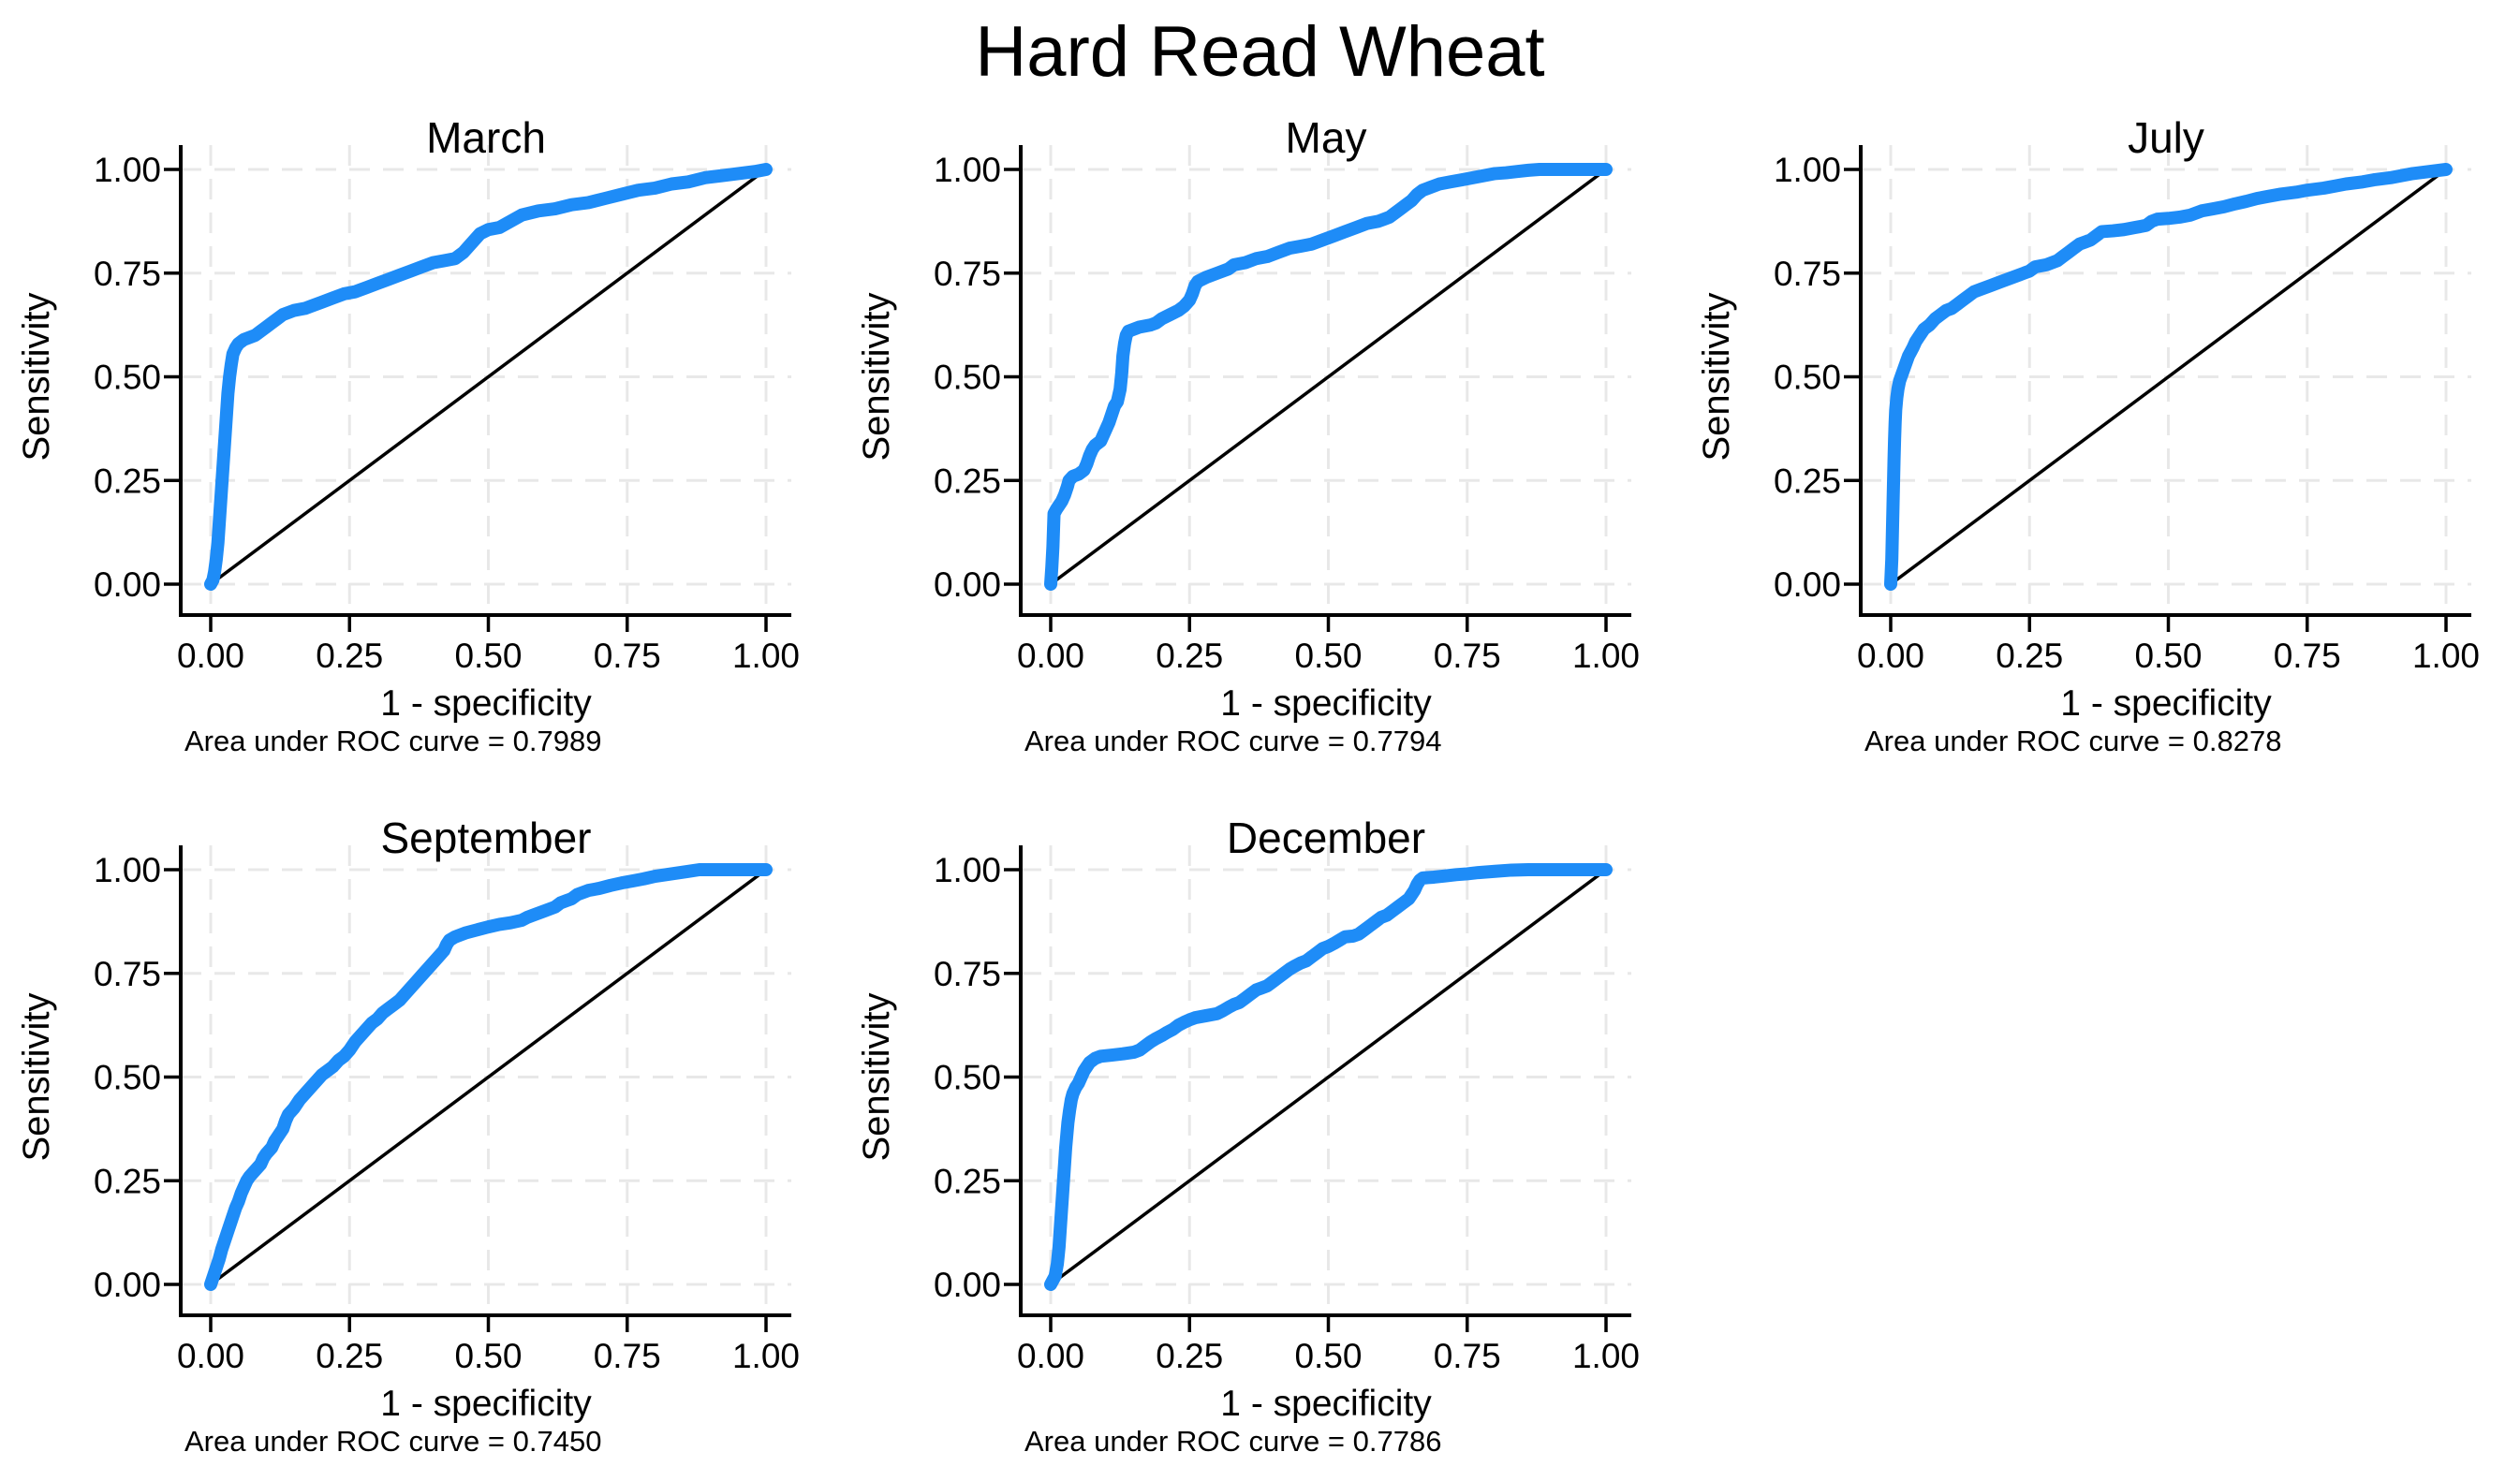 The image size is (2520, 1481). I want to click on auc-note: Area under ROC curve = 0.8278, so click(2072, 741).